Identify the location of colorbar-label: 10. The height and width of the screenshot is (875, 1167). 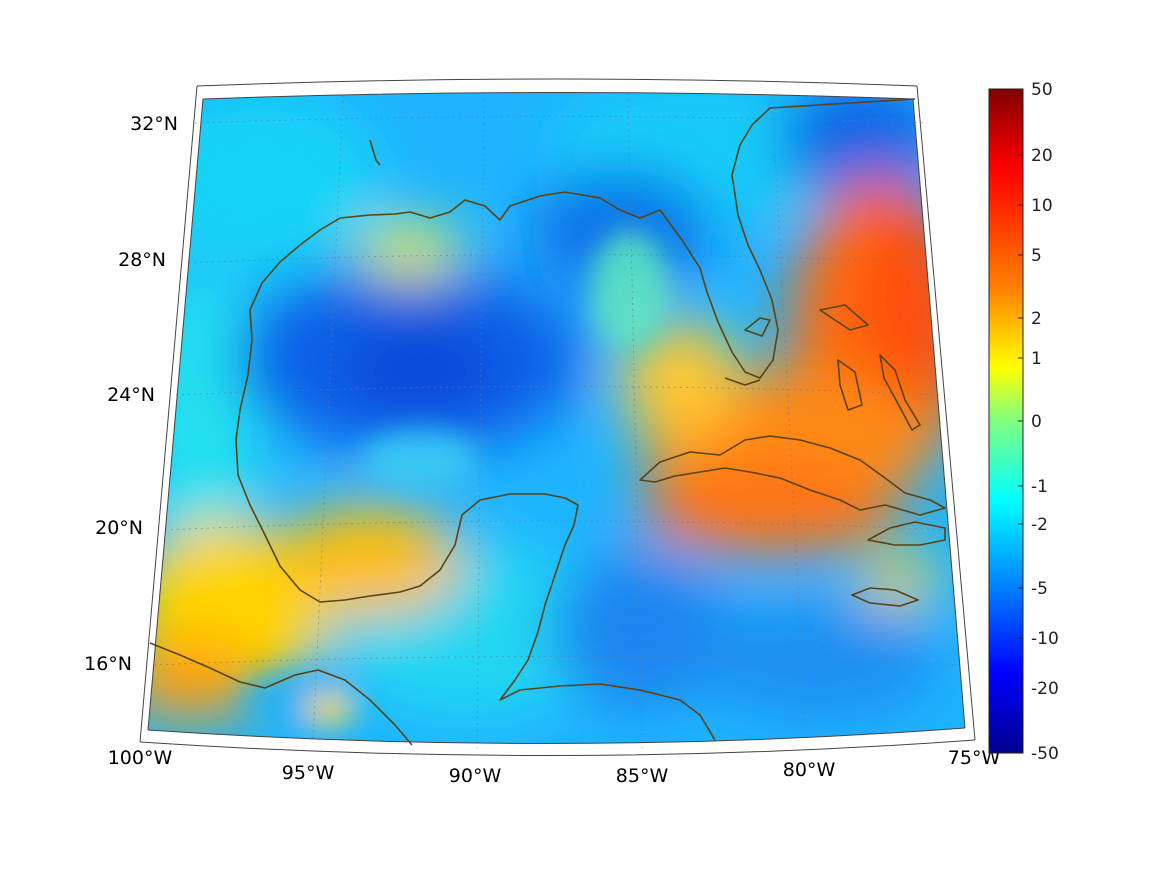
(1042, 206).